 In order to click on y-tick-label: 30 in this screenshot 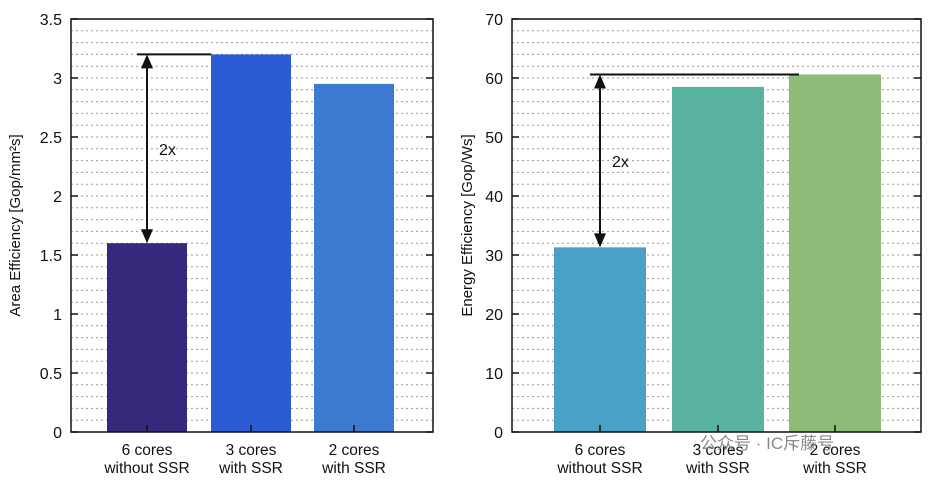, I will do `click(494, 256)`.